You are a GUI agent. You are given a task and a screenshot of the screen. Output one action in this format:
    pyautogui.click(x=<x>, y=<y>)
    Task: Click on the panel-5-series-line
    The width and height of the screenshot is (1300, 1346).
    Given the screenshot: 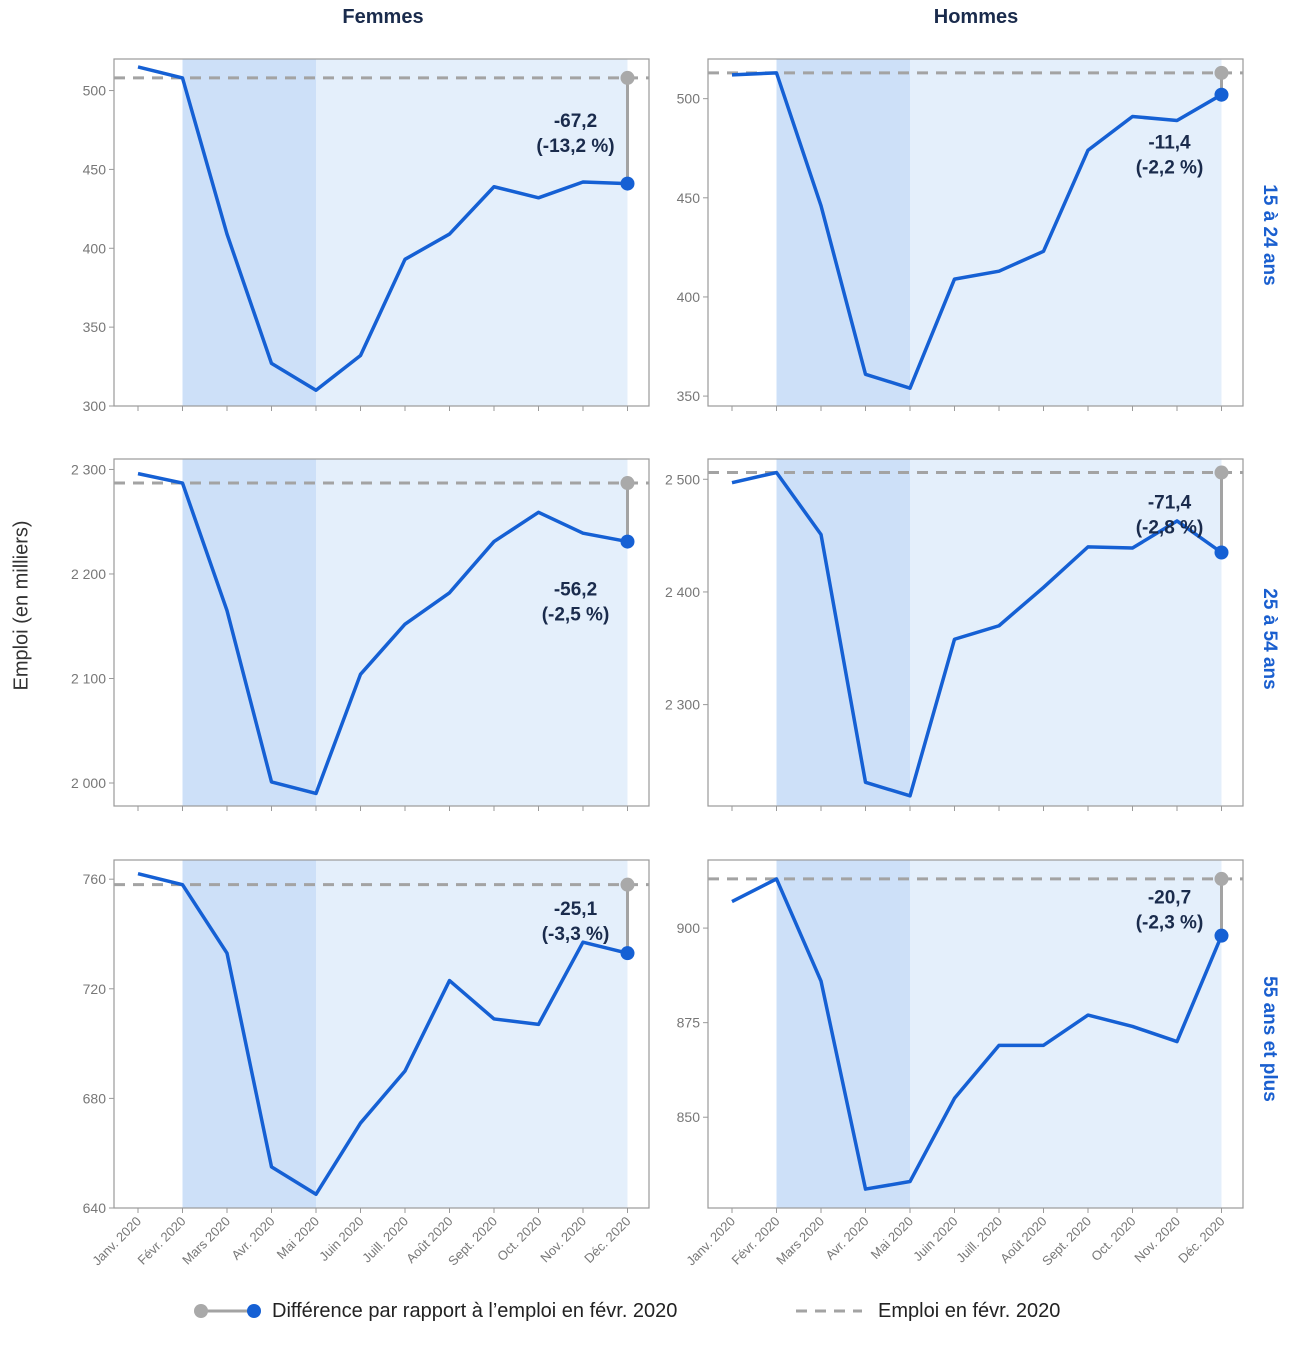 What is the action you would take?
    pyautogui.click(x=382, y=1034)
    